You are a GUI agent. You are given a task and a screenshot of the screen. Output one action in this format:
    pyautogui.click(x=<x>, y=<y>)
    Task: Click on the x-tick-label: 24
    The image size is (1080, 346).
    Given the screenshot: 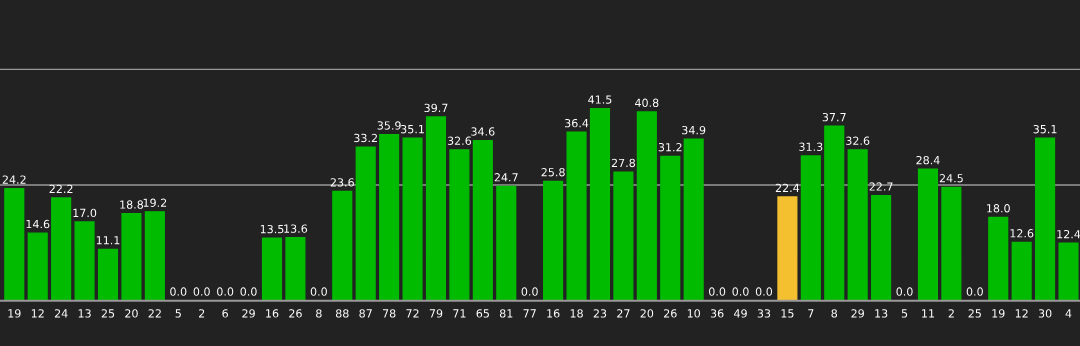 What is the action you would take?
    pyautogui.click(x=61, y=313)
    